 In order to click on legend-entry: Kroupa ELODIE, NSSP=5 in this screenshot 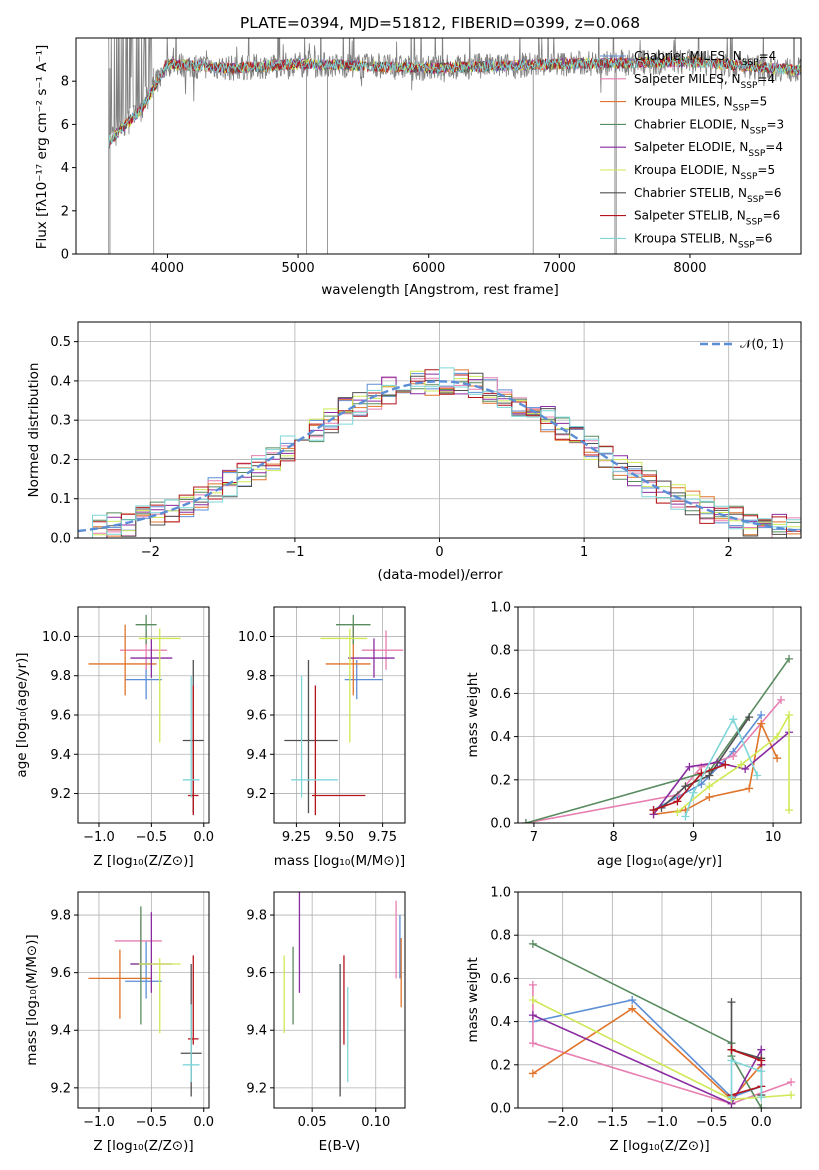, I will do `click(704, 172)`.